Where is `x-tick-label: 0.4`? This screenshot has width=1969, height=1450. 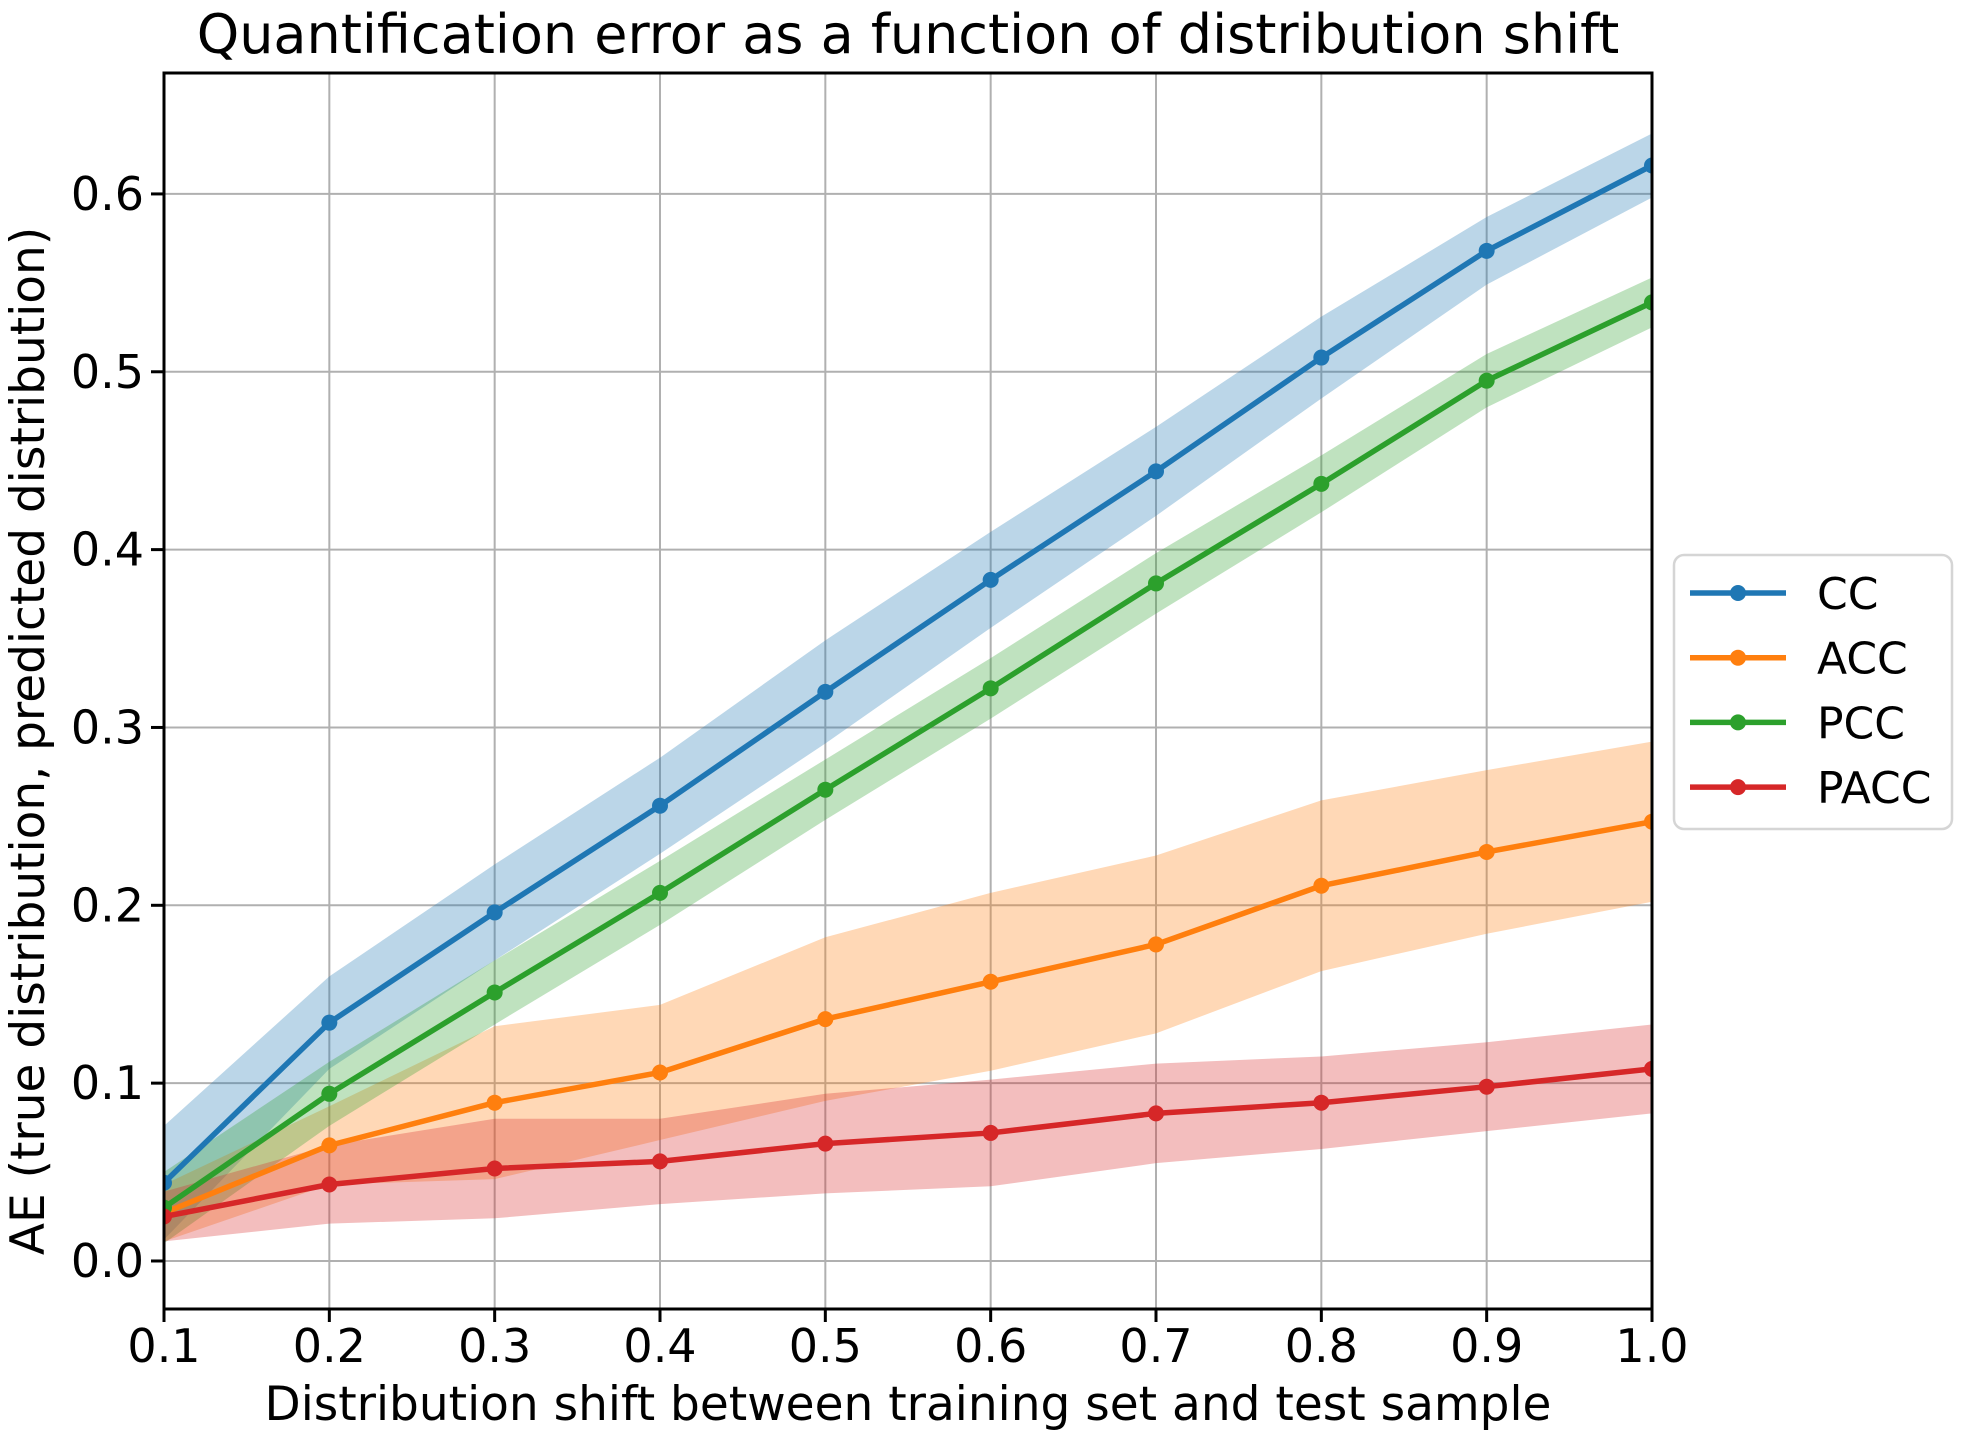 x-tick-label: 0.4 is located at coordinates (659, 1346).